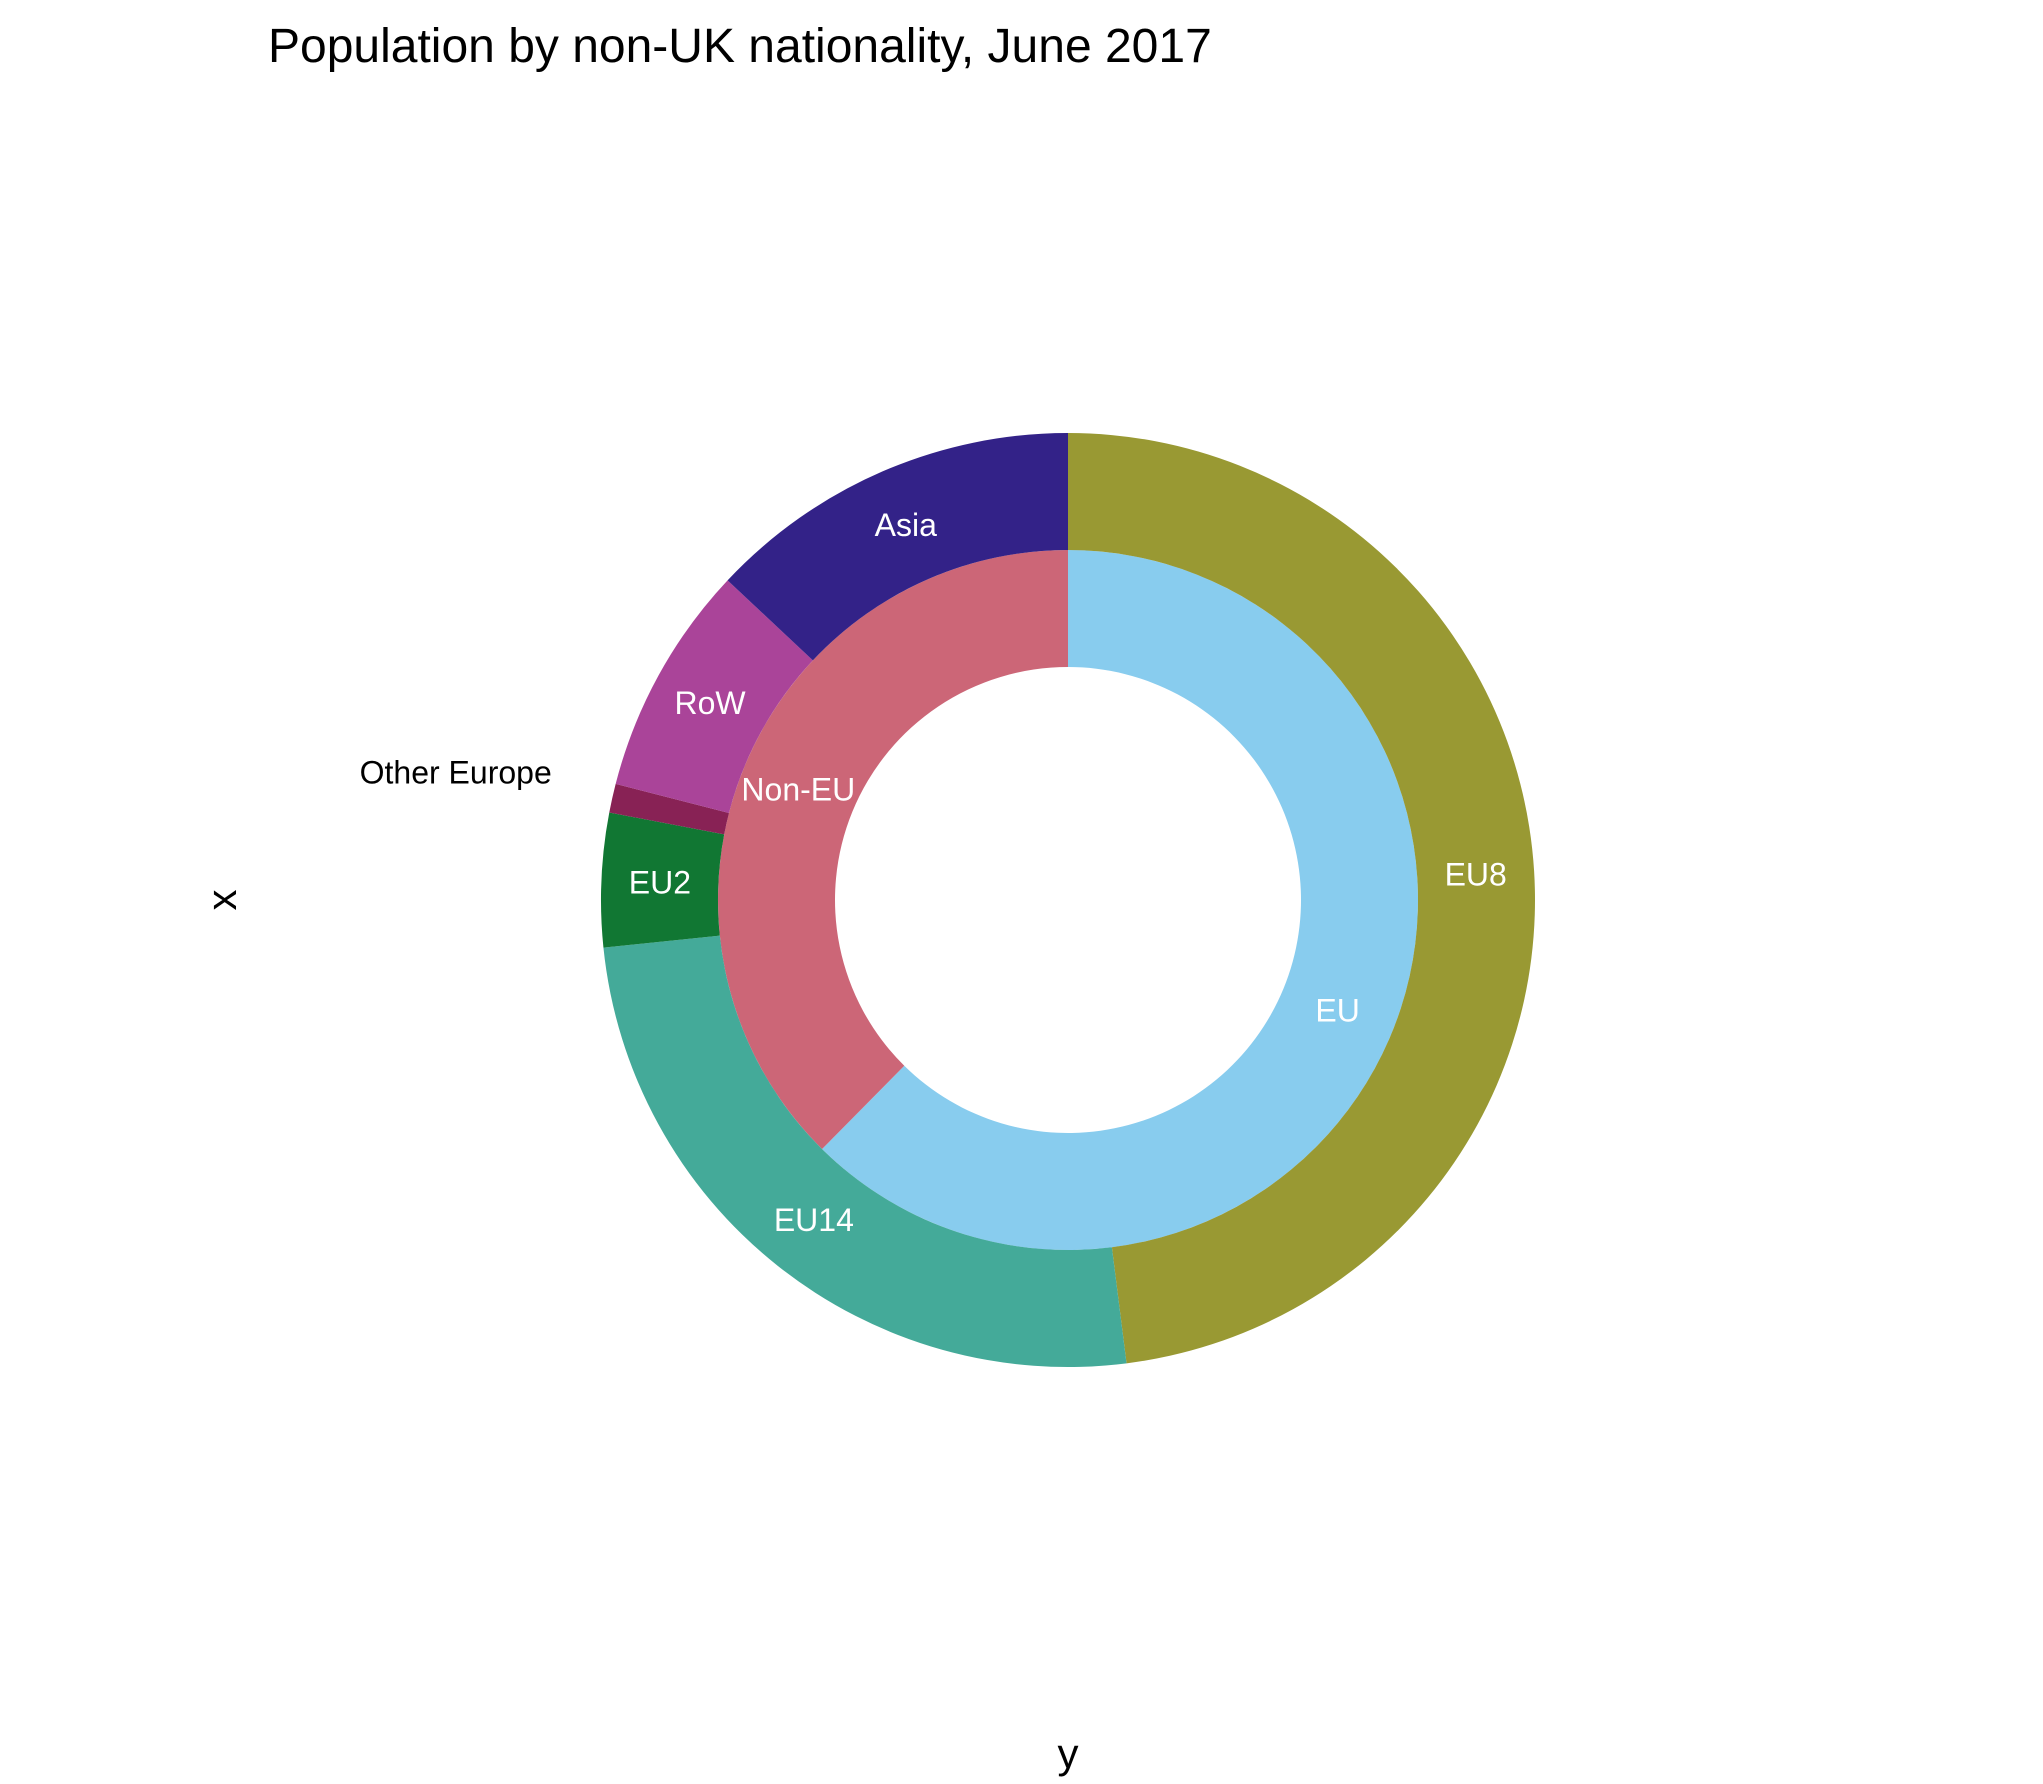 The width and height of the screenshot is (2043, 1784). I want to click on segment-label-row: RoW, so click(710, 703).